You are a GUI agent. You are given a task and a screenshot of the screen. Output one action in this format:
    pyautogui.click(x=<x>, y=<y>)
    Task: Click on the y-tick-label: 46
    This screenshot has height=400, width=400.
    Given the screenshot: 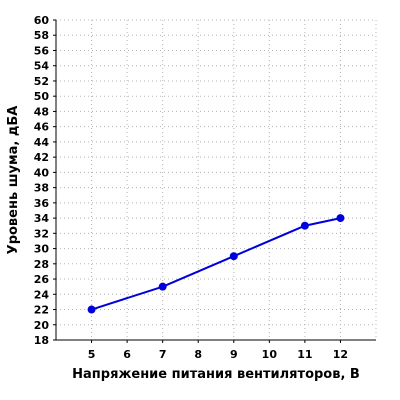 What is the action you would take?
    pyautogui.click(x=42, y=127)
    